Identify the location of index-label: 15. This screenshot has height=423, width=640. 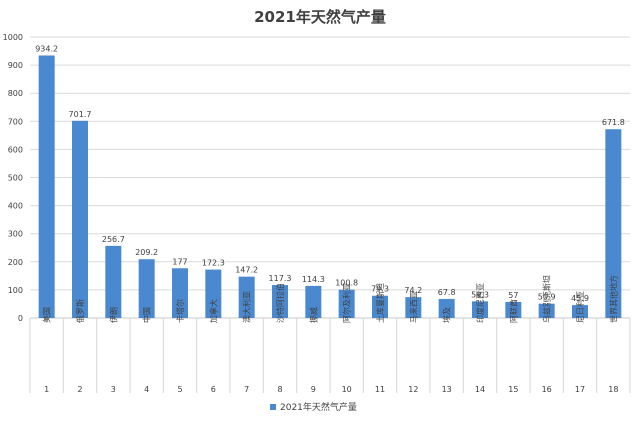
(513, 389).